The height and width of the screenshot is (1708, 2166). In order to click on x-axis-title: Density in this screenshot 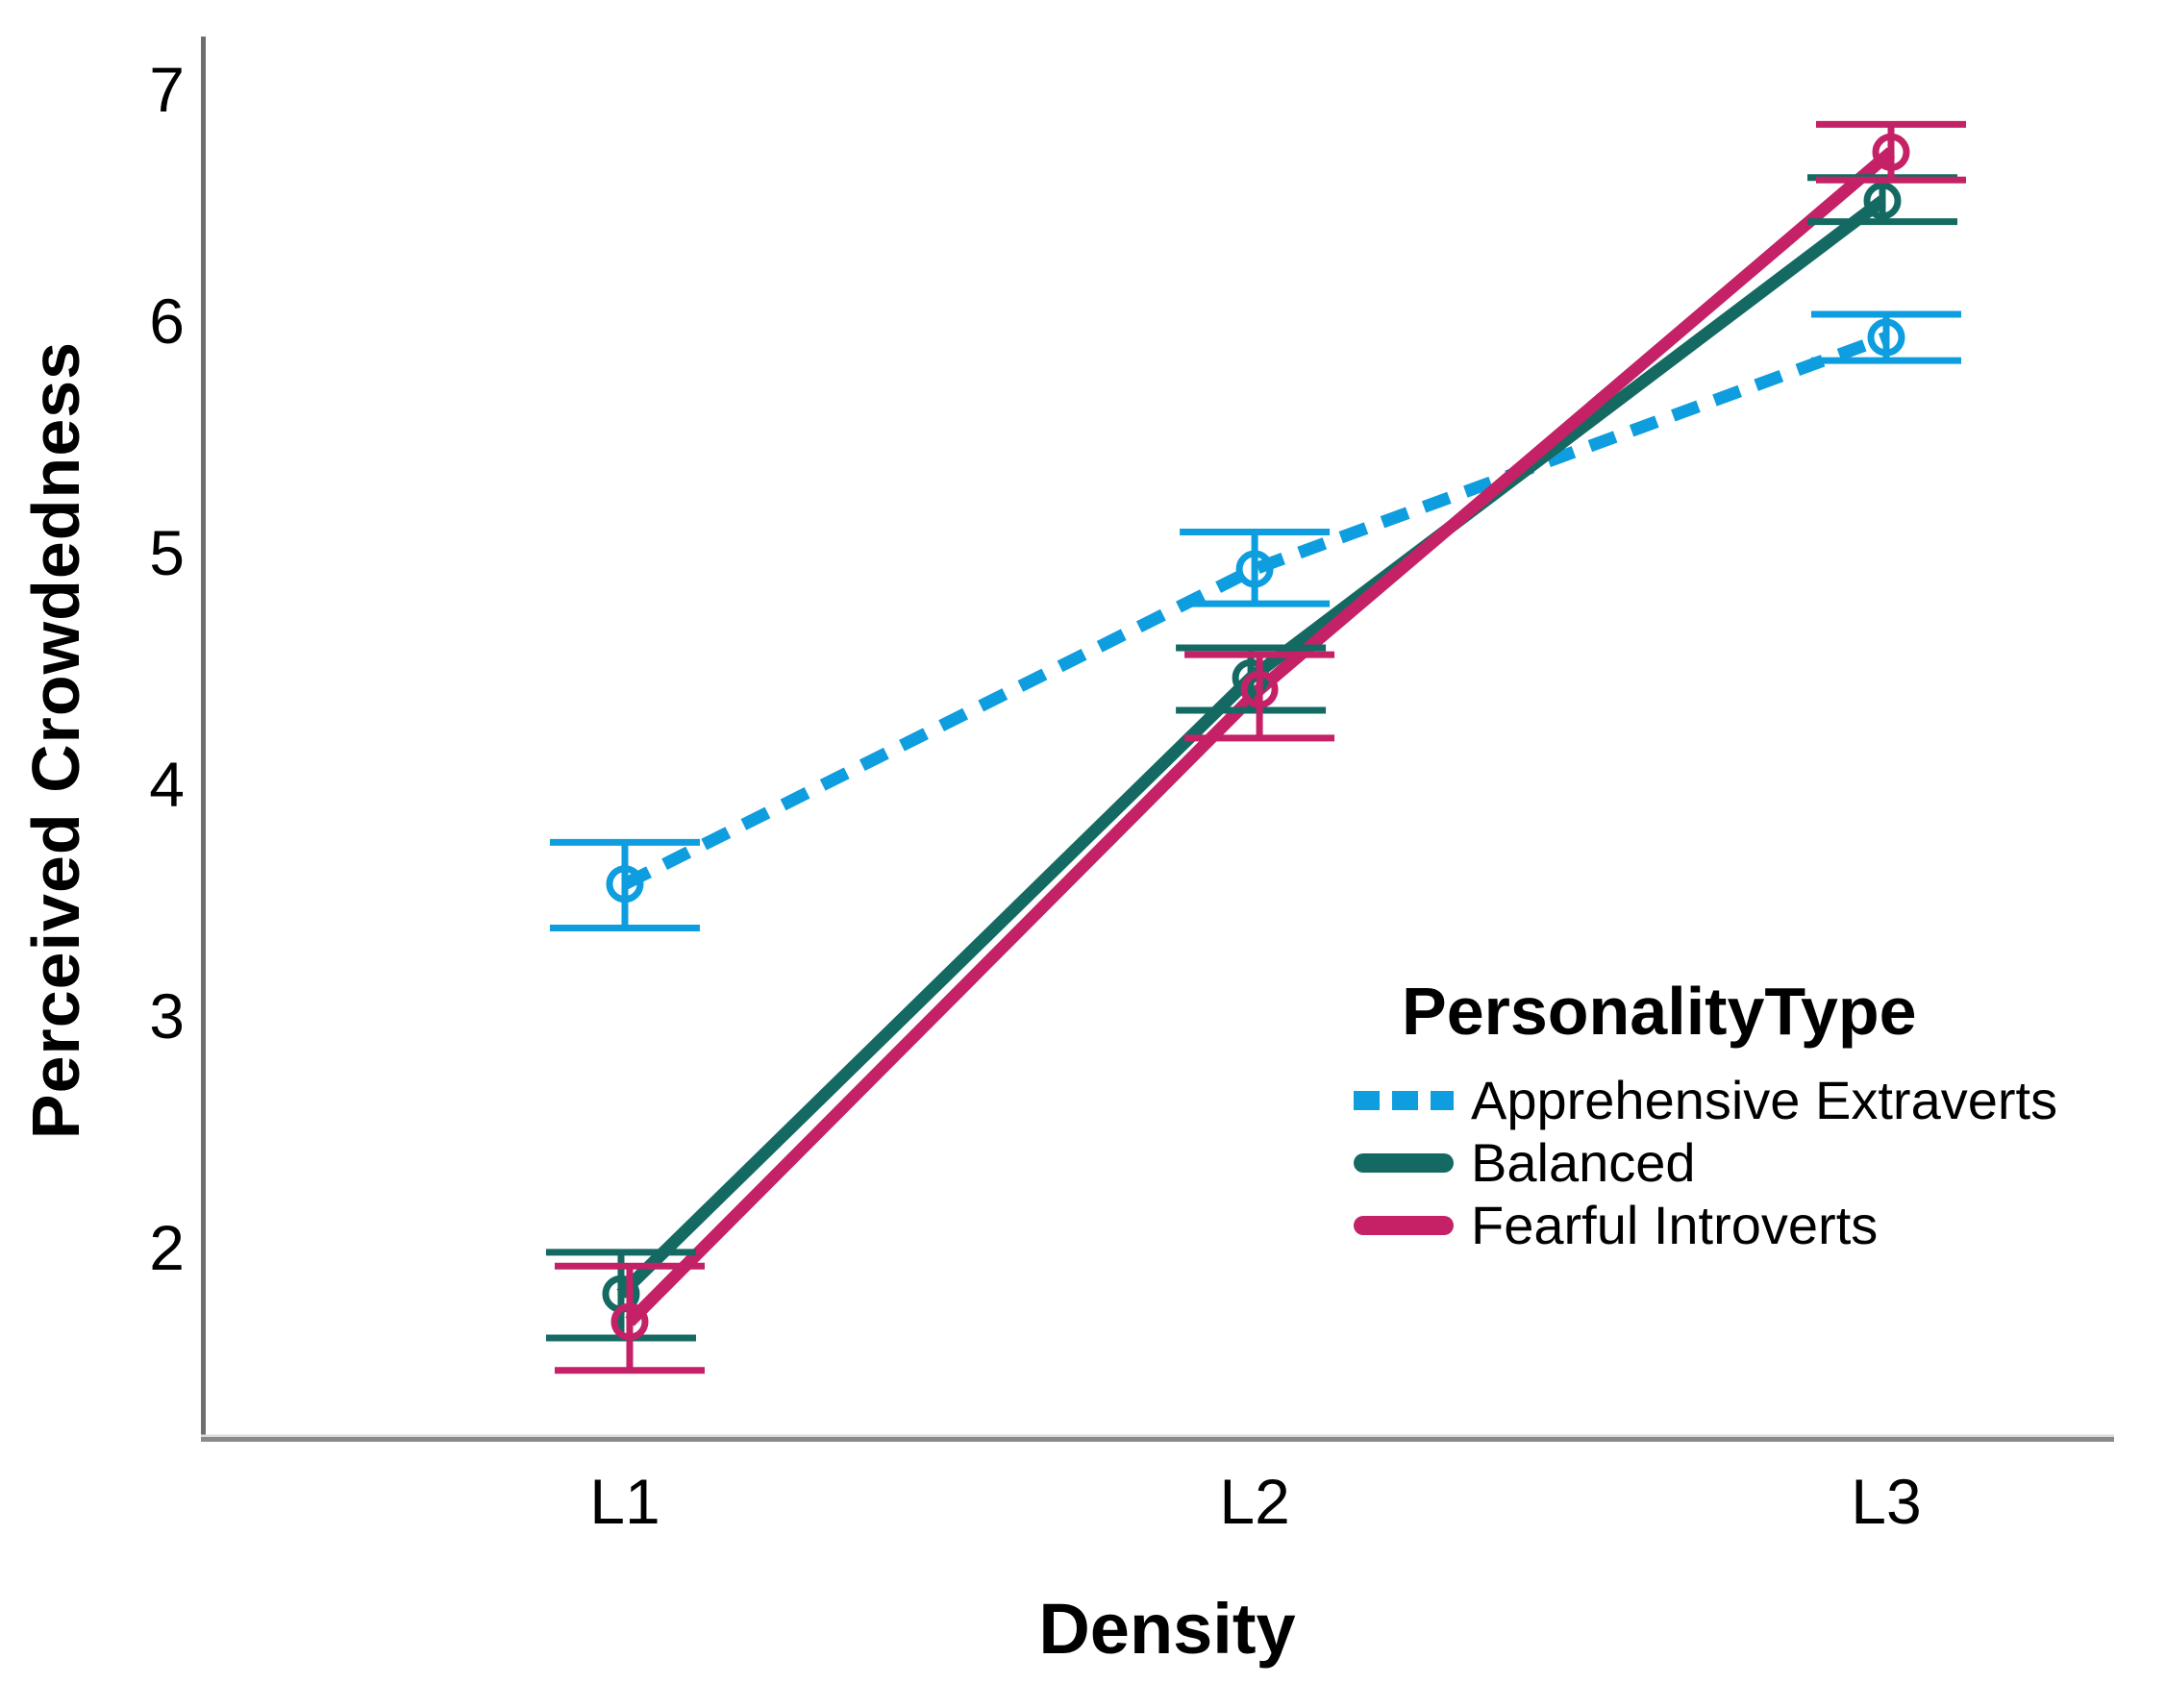, I will do `click(1167, 1629)`.